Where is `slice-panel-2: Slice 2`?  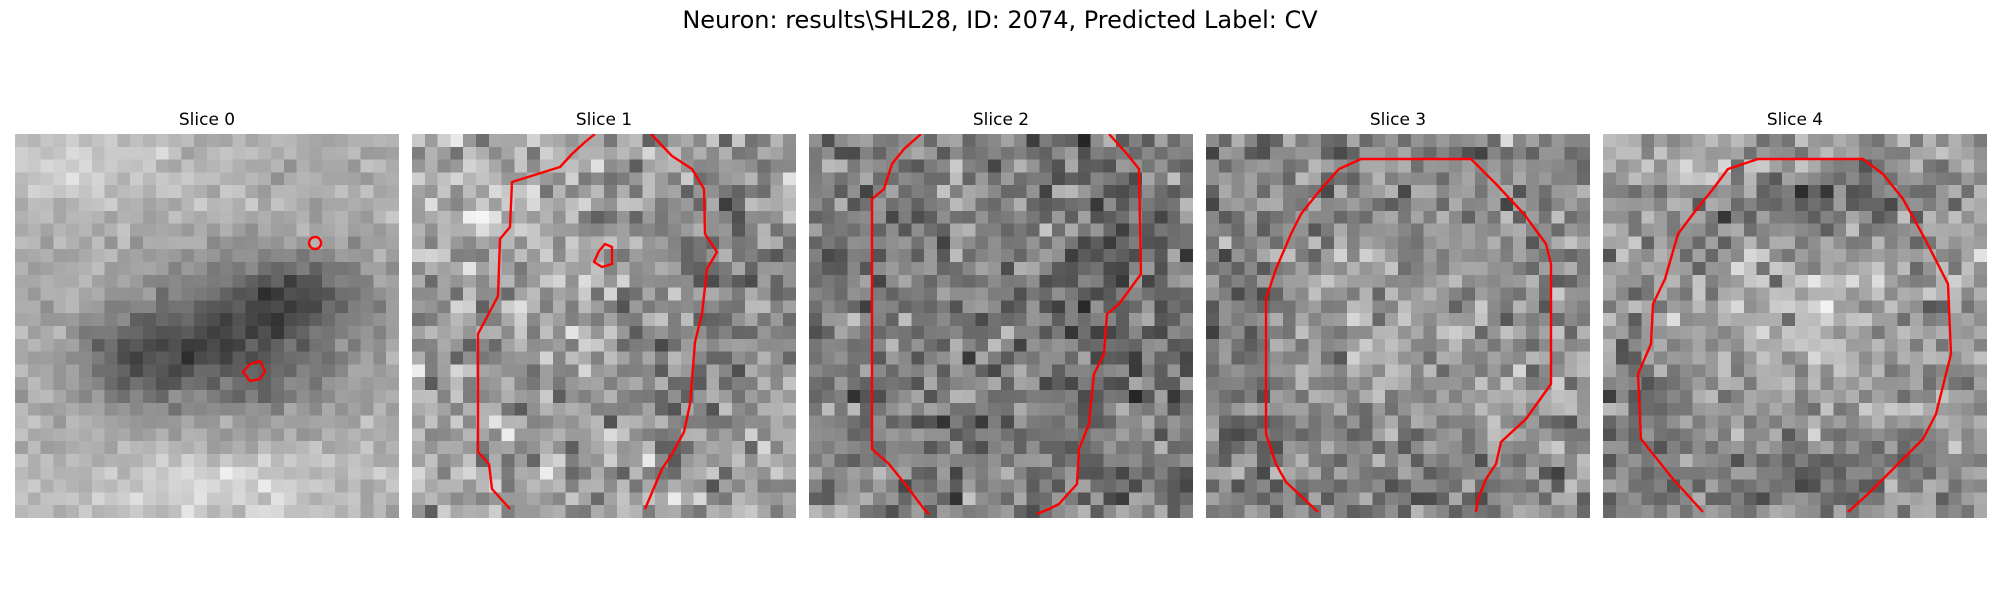 slice-panel-2: Slice 2 is located at coordinates (1001, 313).